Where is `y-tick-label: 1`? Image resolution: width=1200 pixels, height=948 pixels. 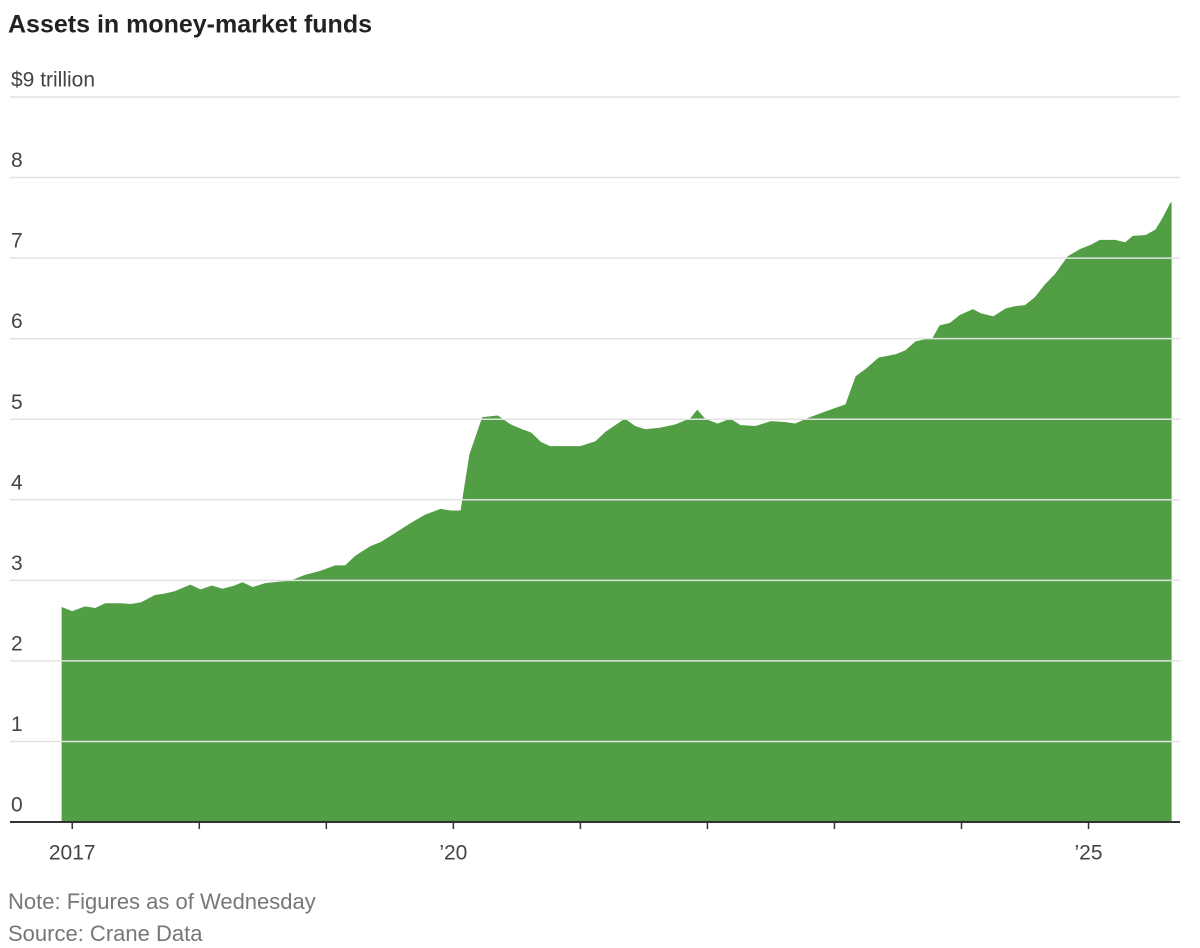 y-tick-label: 1 is located at coordinates (17, 724).